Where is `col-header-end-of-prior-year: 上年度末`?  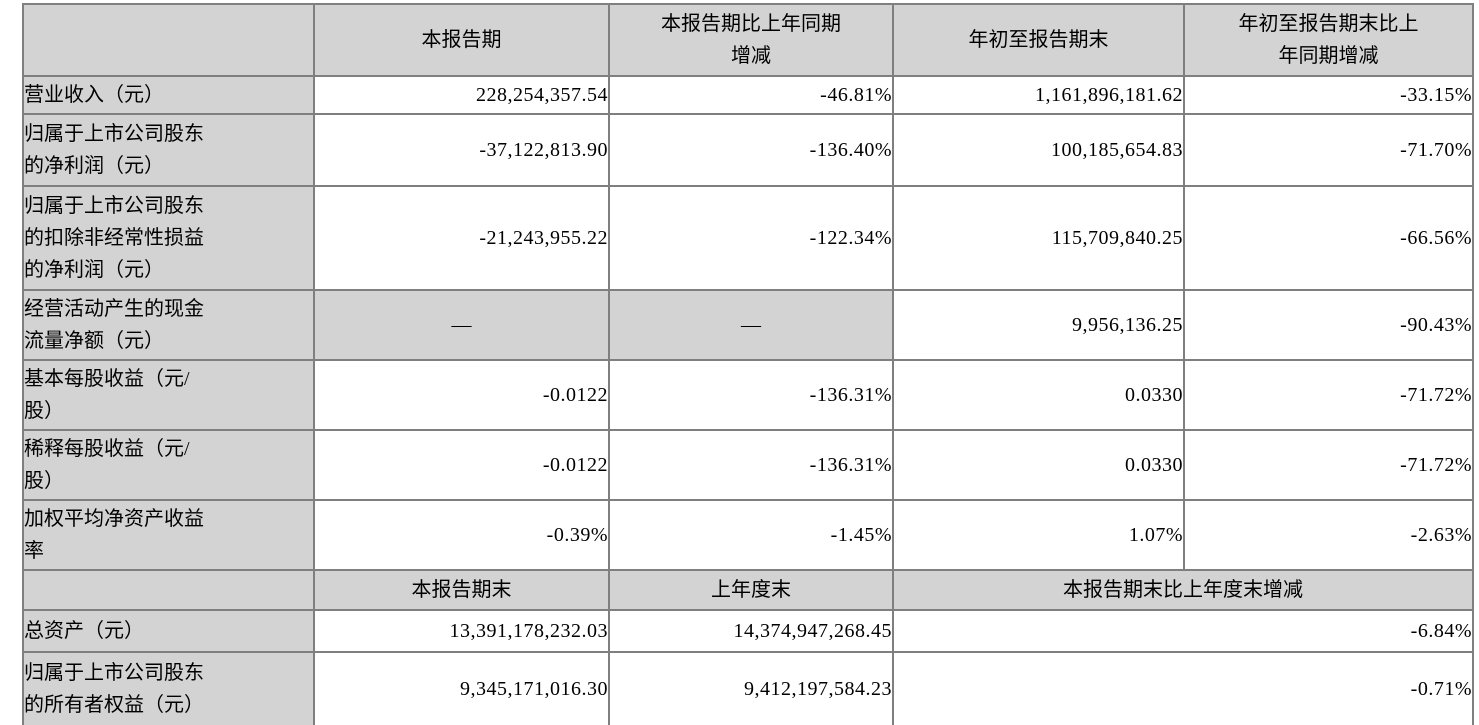
col-header-end-of-prior-year: 上年度末 is located at coordinates (751, 590).